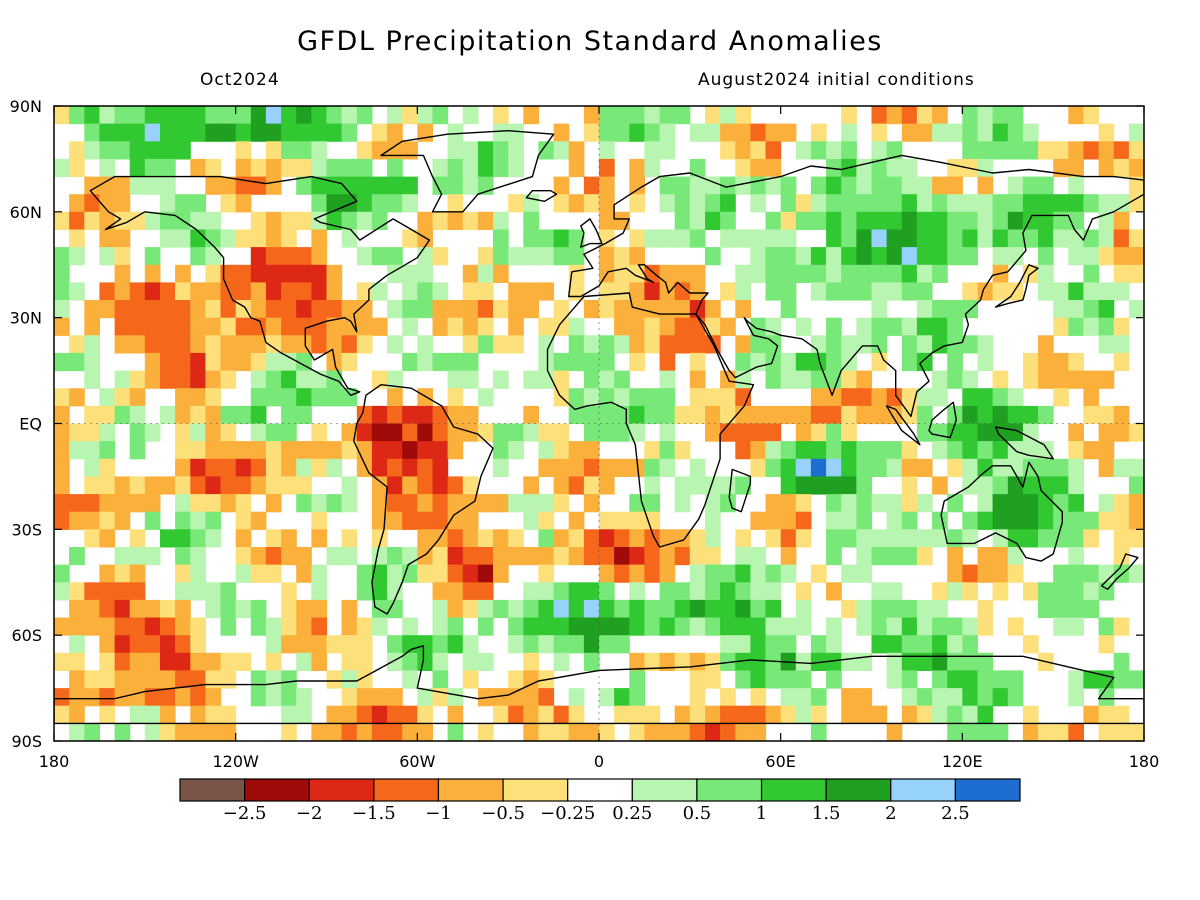 This screenshot has height=900, width=1200. I want to click on colorbar-label: 0.25, so click(632, 813).